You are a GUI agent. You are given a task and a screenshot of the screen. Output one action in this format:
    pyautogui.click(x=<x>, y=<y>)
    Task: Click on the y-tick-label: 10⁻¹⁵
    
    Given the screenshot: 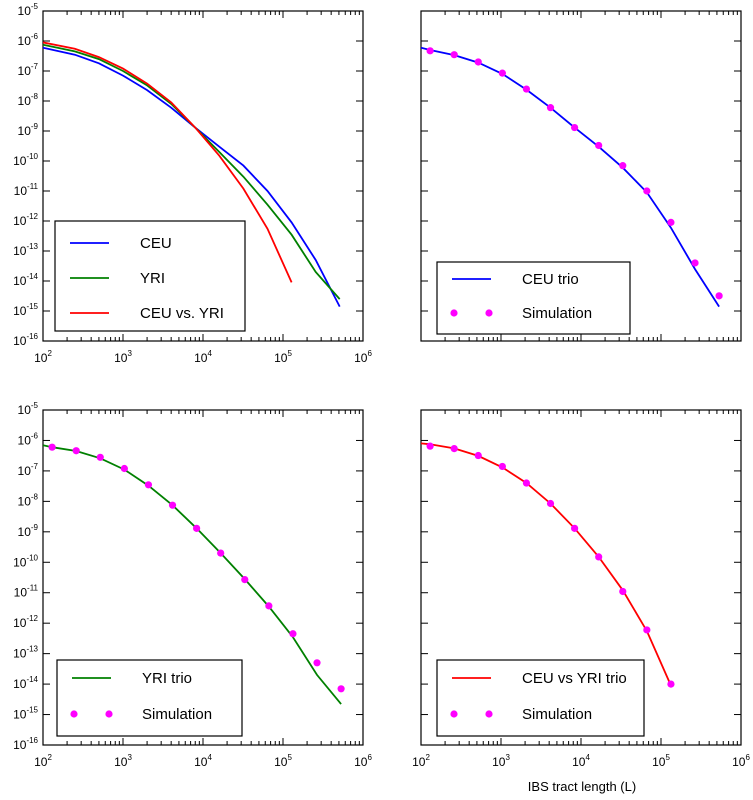 What is the action you would take?
    pyautogui.click(x=25, y=310)
    